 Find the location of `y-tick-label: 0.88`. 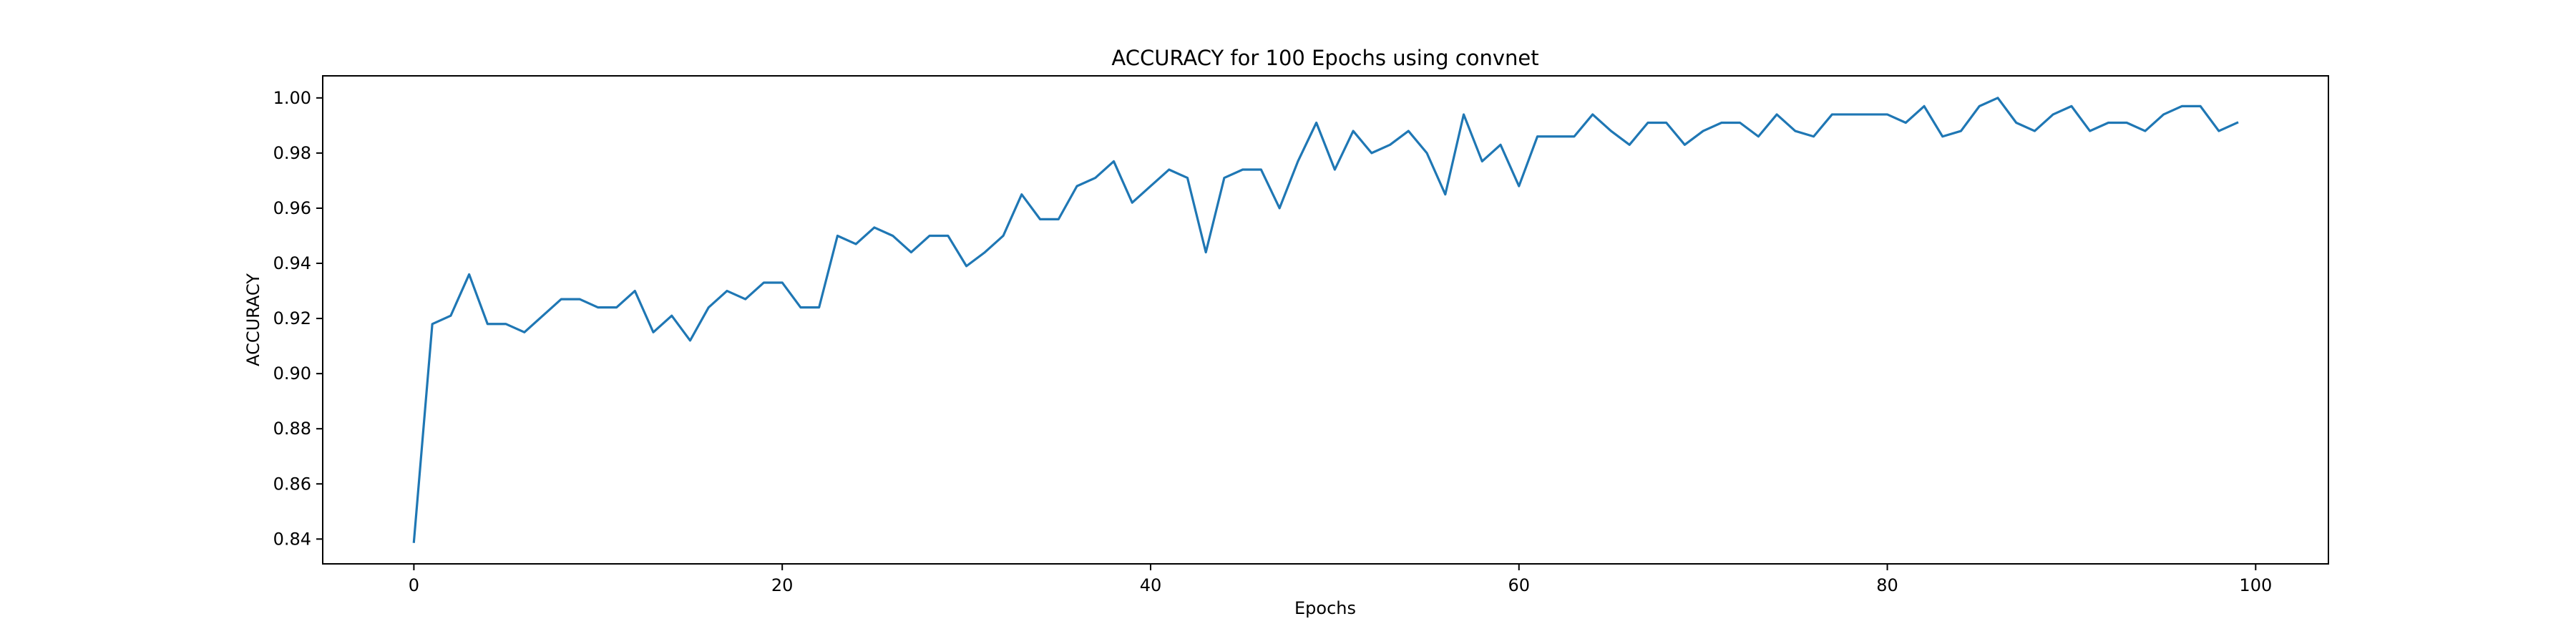

y-tick-label: 0.88 is located at coordinates (292, 429).